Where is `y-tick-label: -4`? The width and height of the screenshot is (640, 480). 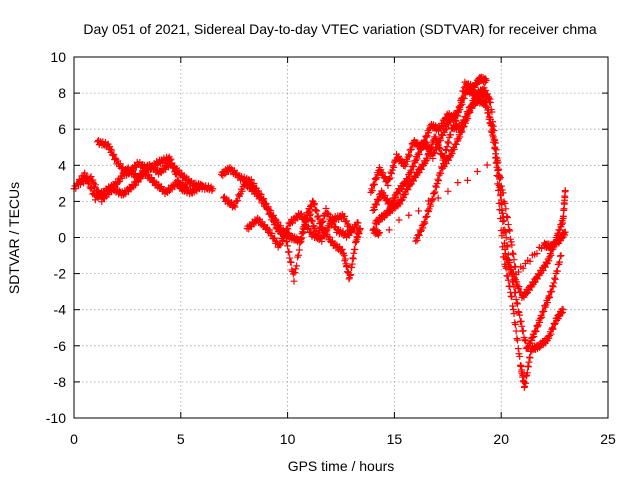 y-tick-label: -4 is located at coordinates (60, 310).